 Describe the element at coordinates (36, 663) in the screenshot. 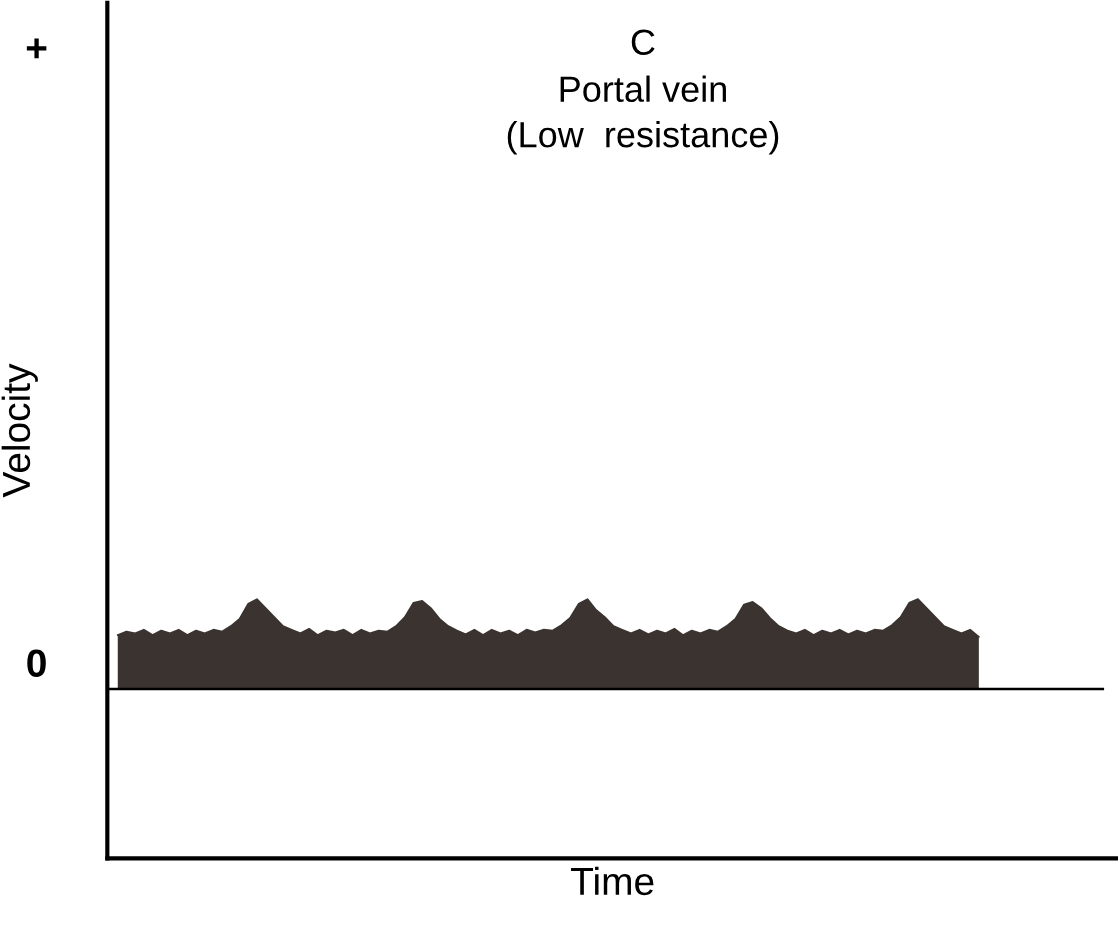

I see `text: 0` at that location.